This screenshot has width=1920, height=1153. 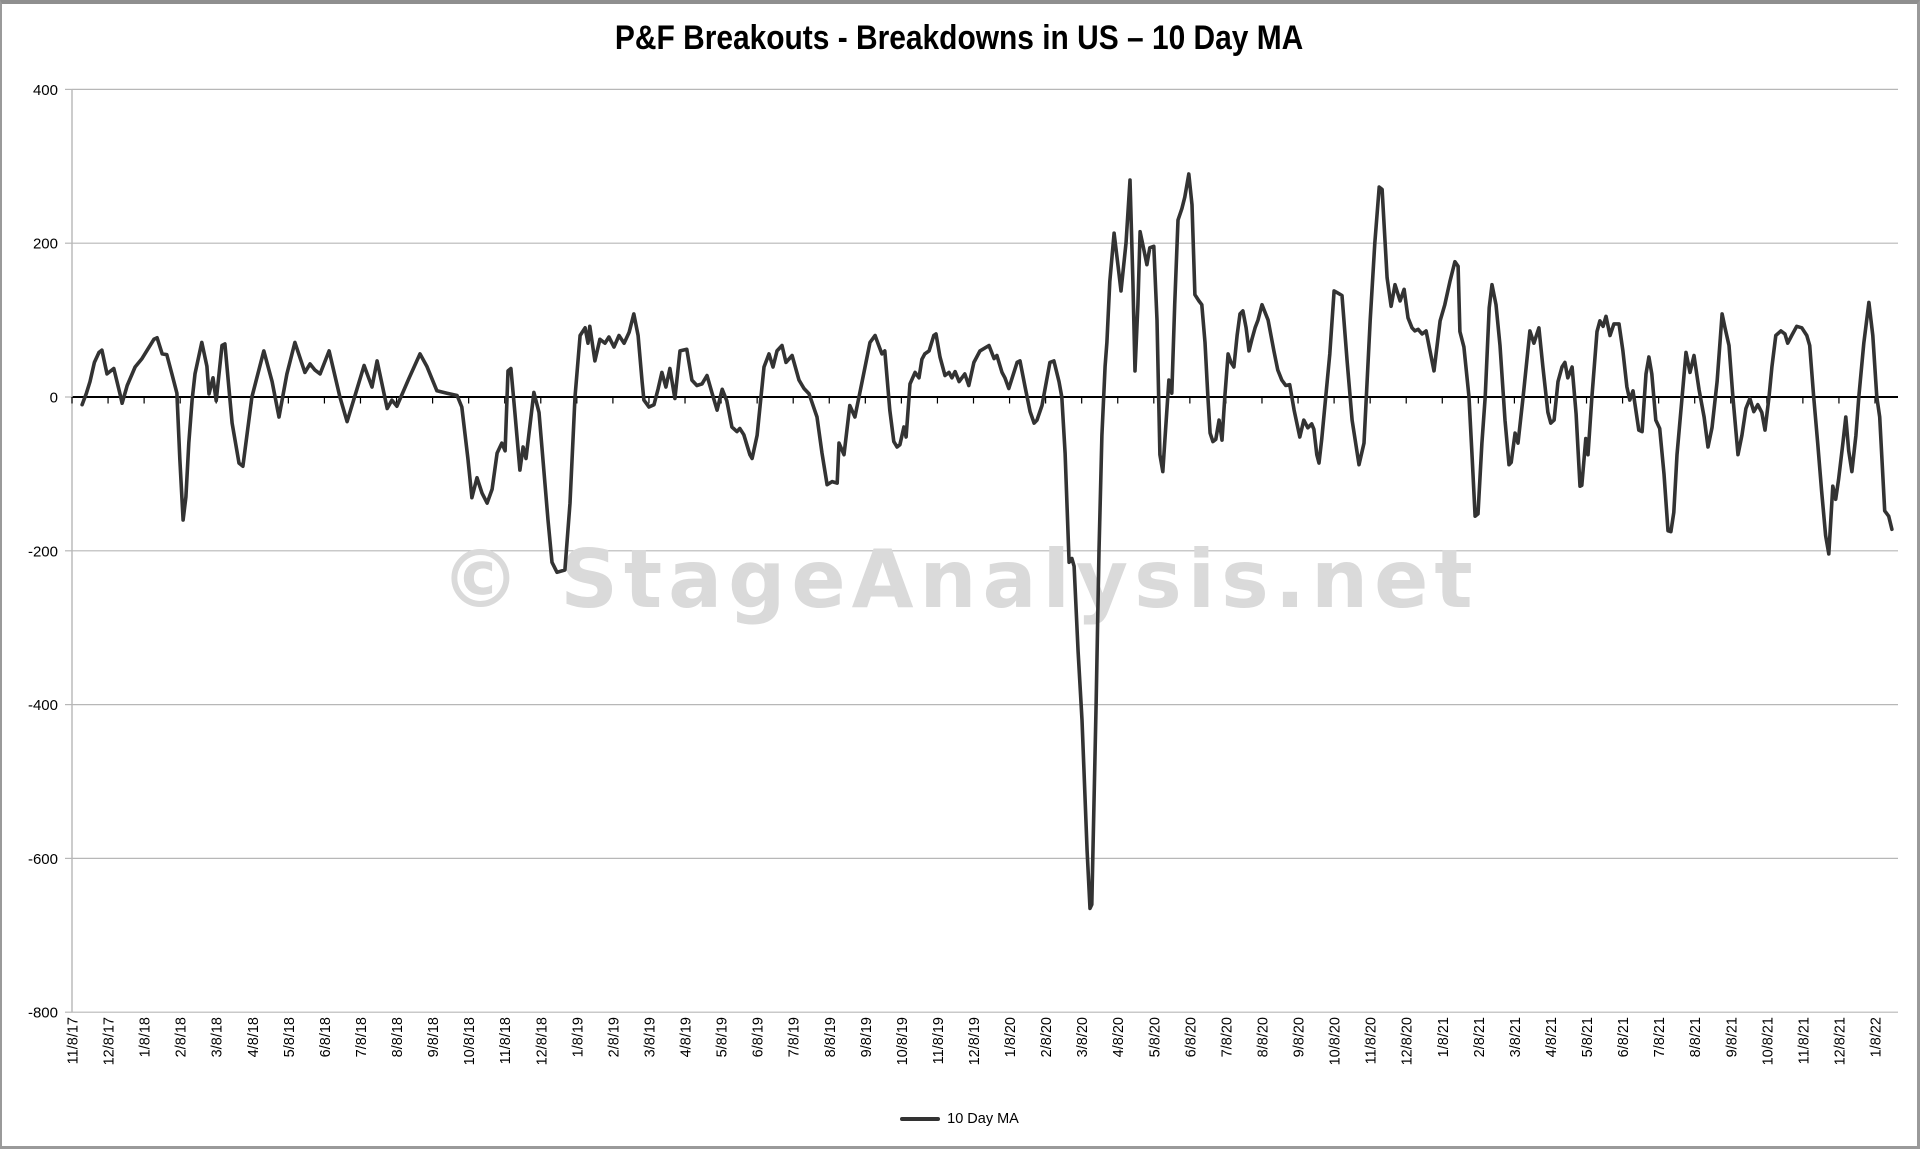 I want to click on svg-text: 6/8/19, so click(x=759, y=1037).